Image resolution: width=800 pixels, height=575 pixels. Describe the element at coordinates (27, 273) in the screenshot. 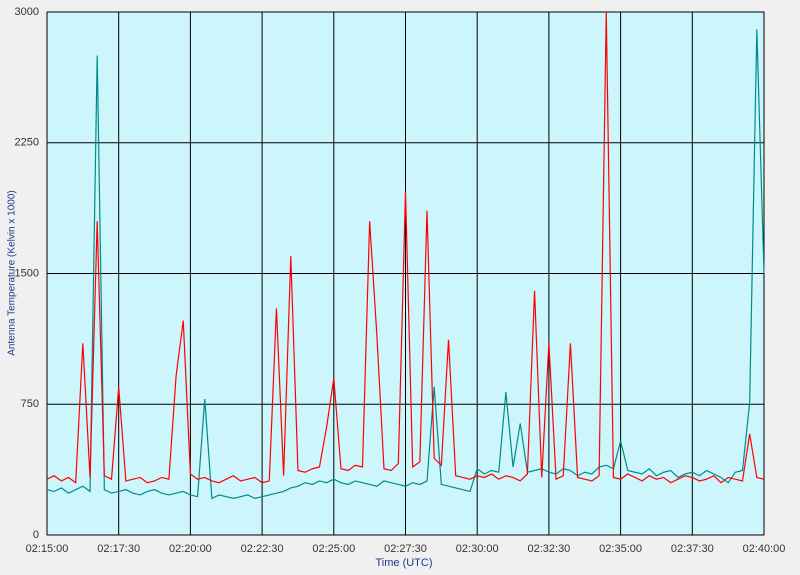

I see `y-tick-label: 1500` at that location.